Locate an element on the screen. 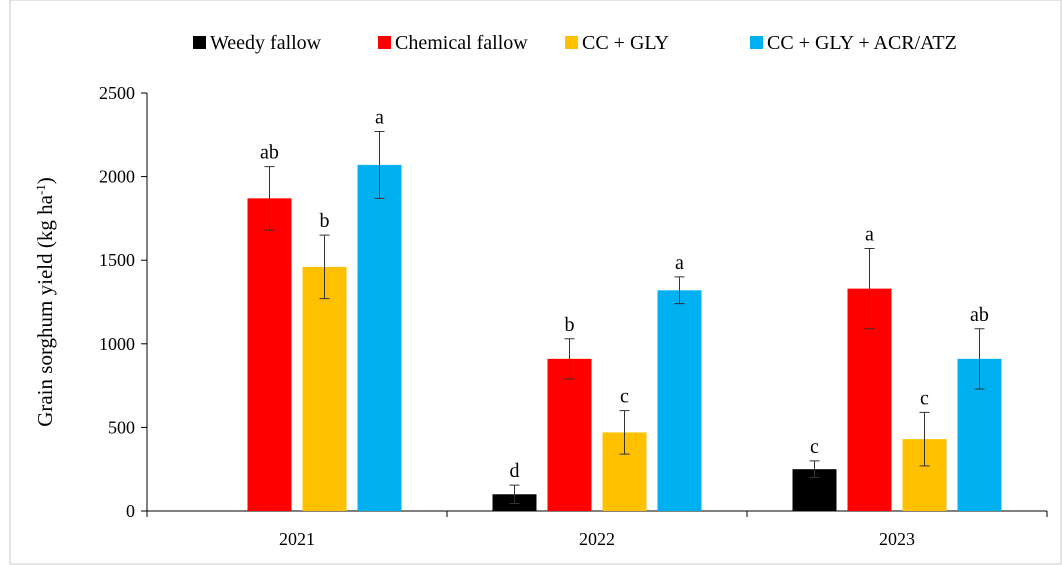  legend-label: CC + GLY + ACR/ATZ is located at coordinates (862, 43).